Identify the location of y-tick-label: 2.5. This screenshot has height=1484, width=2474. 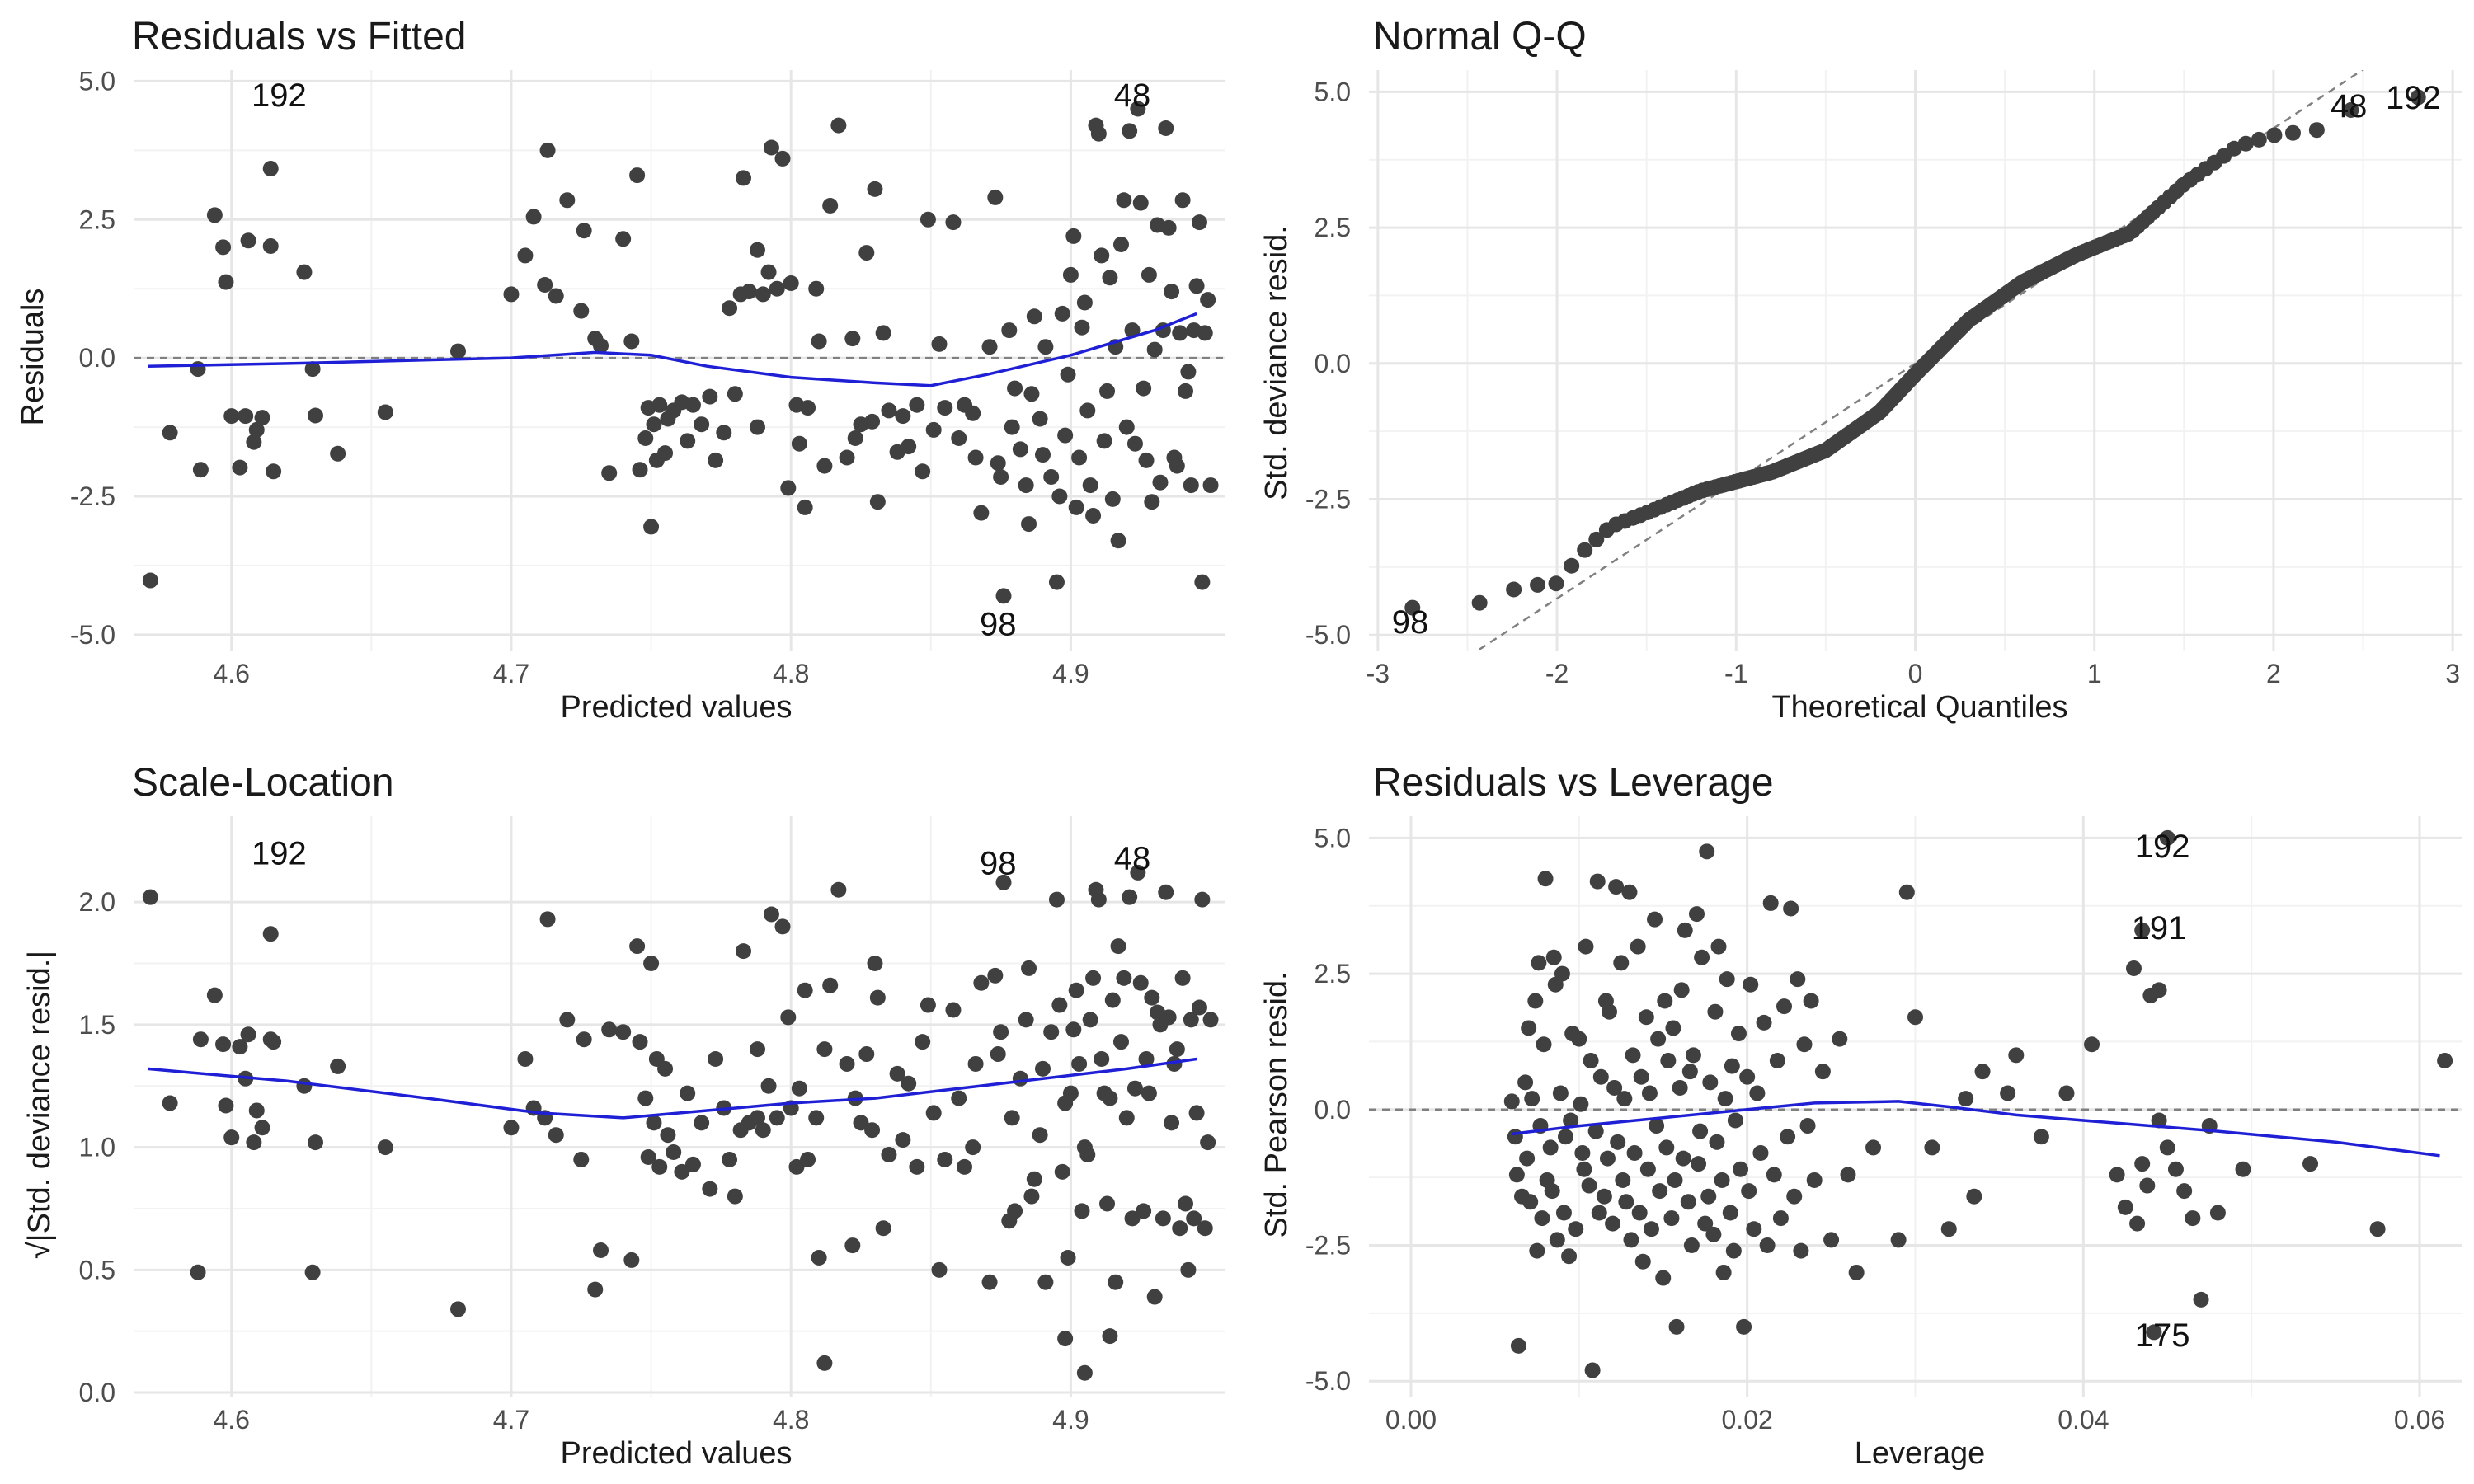
(1333, 228).